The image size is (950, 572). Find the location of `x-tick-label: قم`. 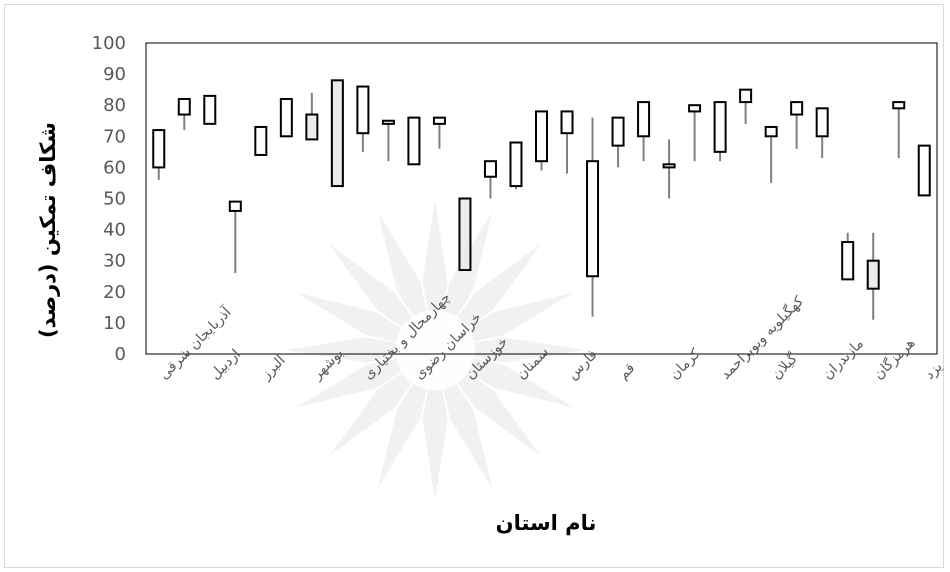

x-tick-label: قم is located at coordinates (627, 371).